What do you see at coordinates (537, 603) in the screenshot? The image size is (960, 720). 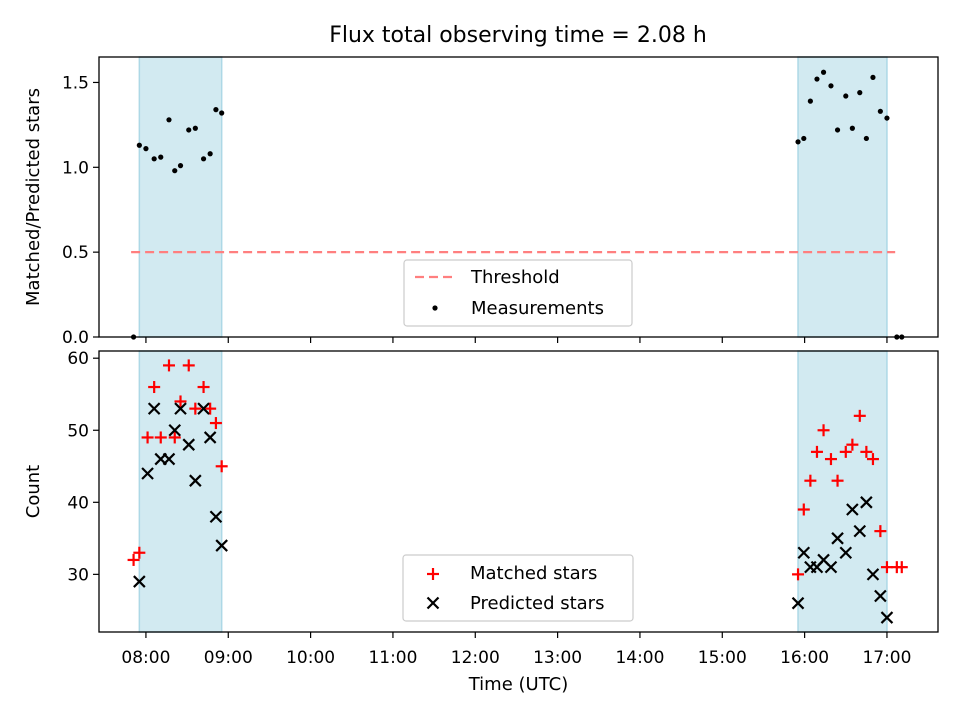 I see `legend-predicted-label: Predicted stars` at bounding box center [537, 603].